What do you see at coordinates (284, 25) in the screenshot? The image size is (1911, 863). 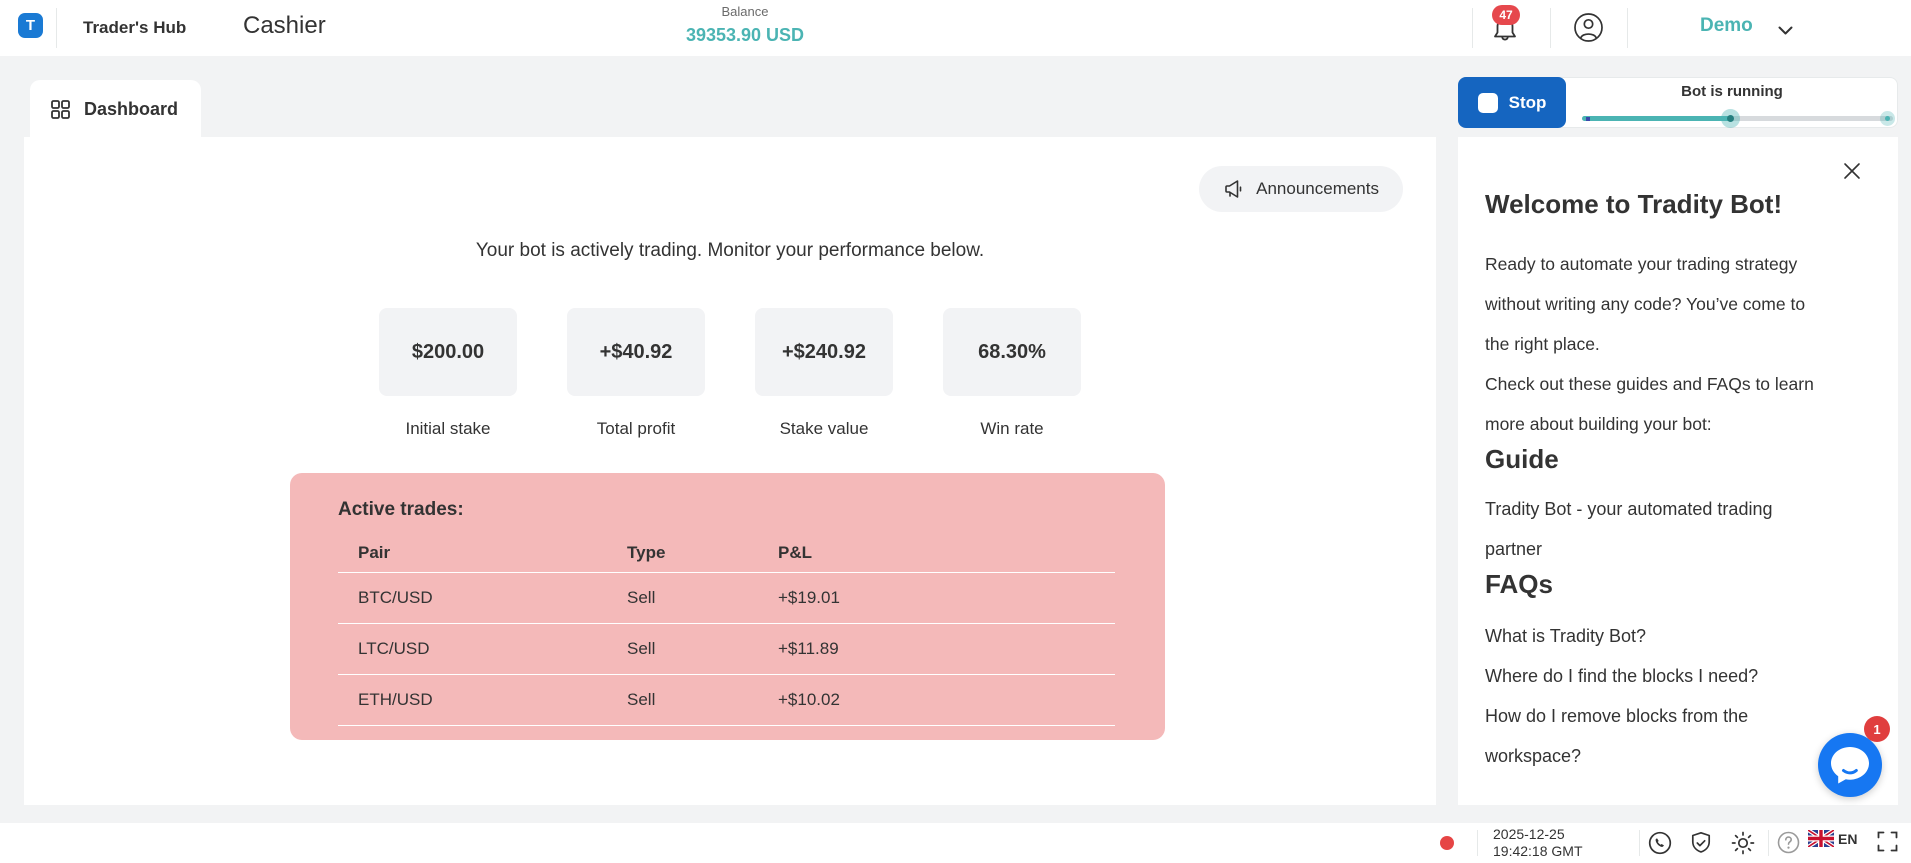 I see `cashier-link: Cashier` at bounding box center [284, 25].